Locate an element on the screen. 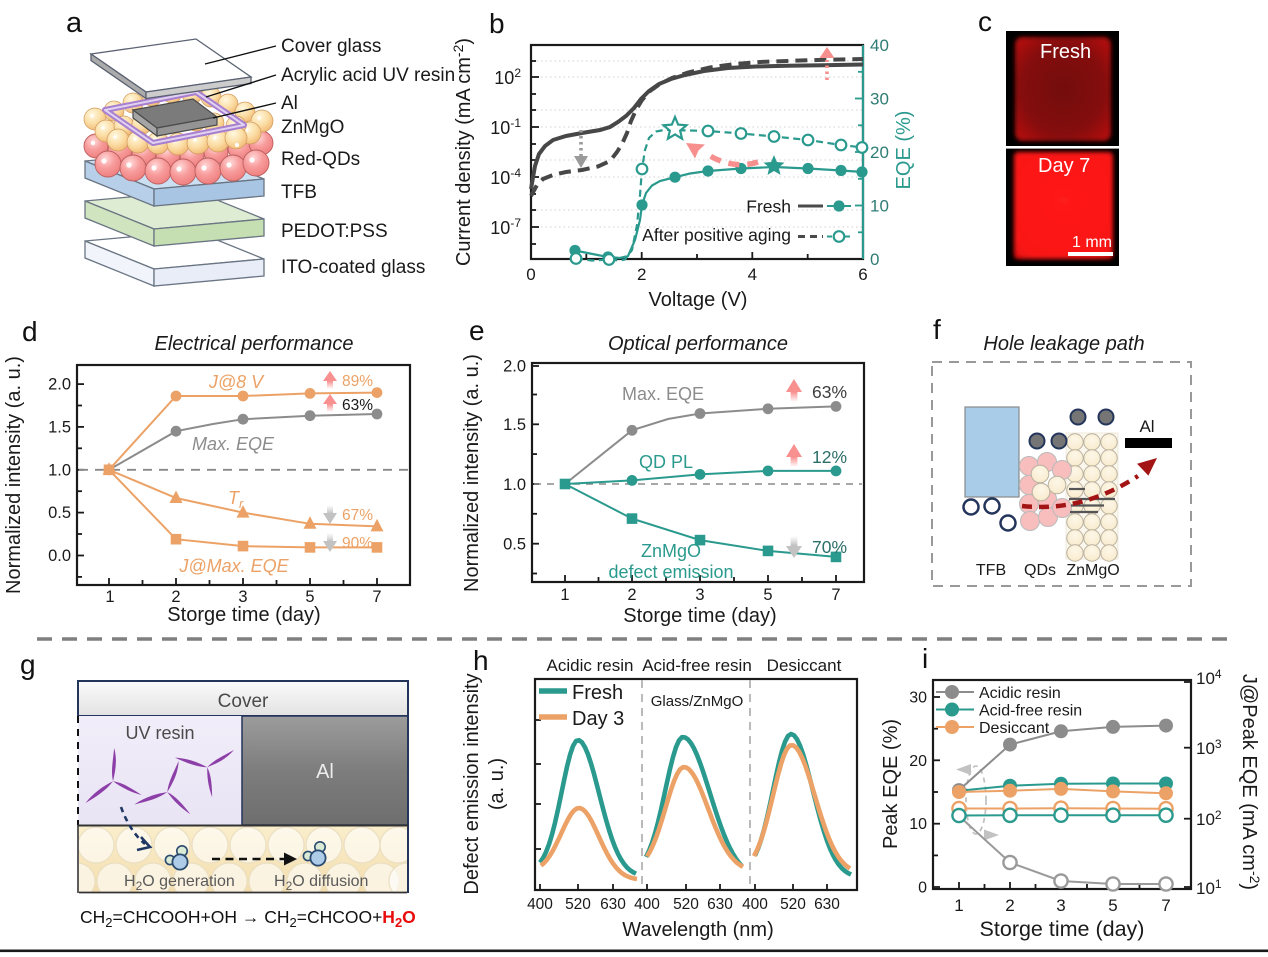 This screenshot has height=957, width=1268. svg-text: Current density (mA cm-2) is located at coordinates (462, 152).